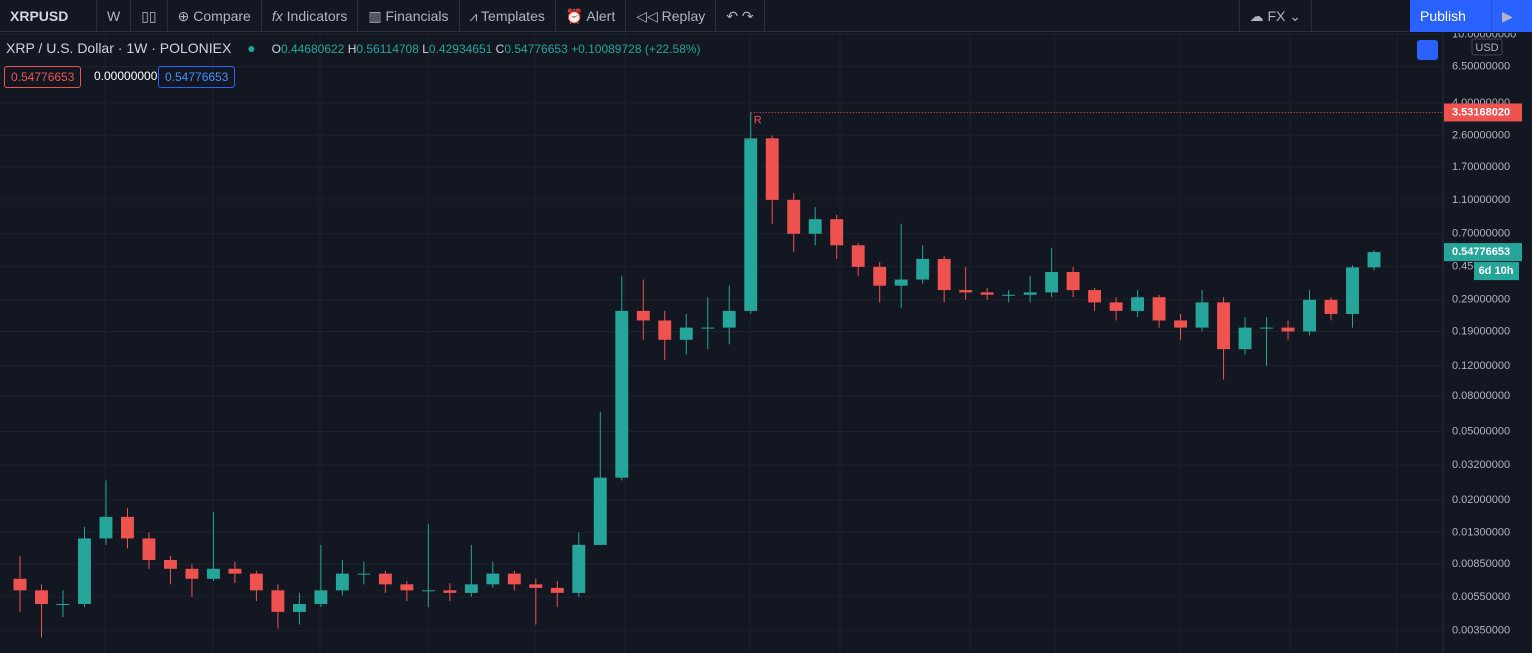 The height and width of the screenshot is (653, 1532). Describe the element at coordinates (1481, 564) in the screenshot. I see `y-tick-label: 0.00850000` at that location.